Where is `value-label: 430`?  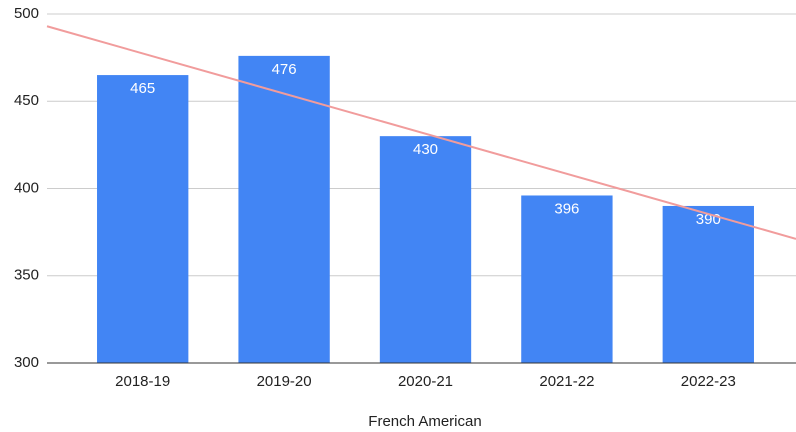 value-label: 430 is located at coordinates (425, 149).